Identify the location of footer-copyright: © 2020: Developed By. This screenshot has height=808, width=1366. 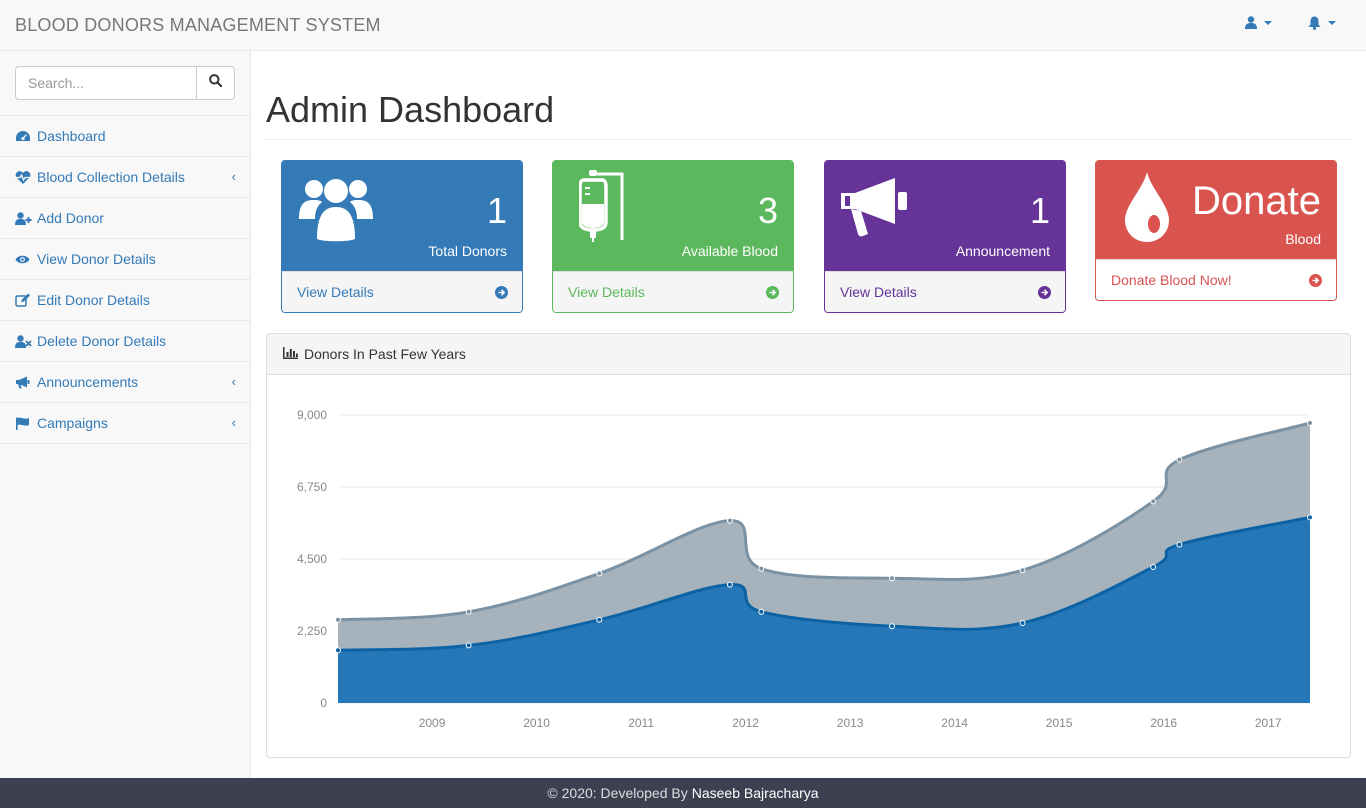
(617, 793).